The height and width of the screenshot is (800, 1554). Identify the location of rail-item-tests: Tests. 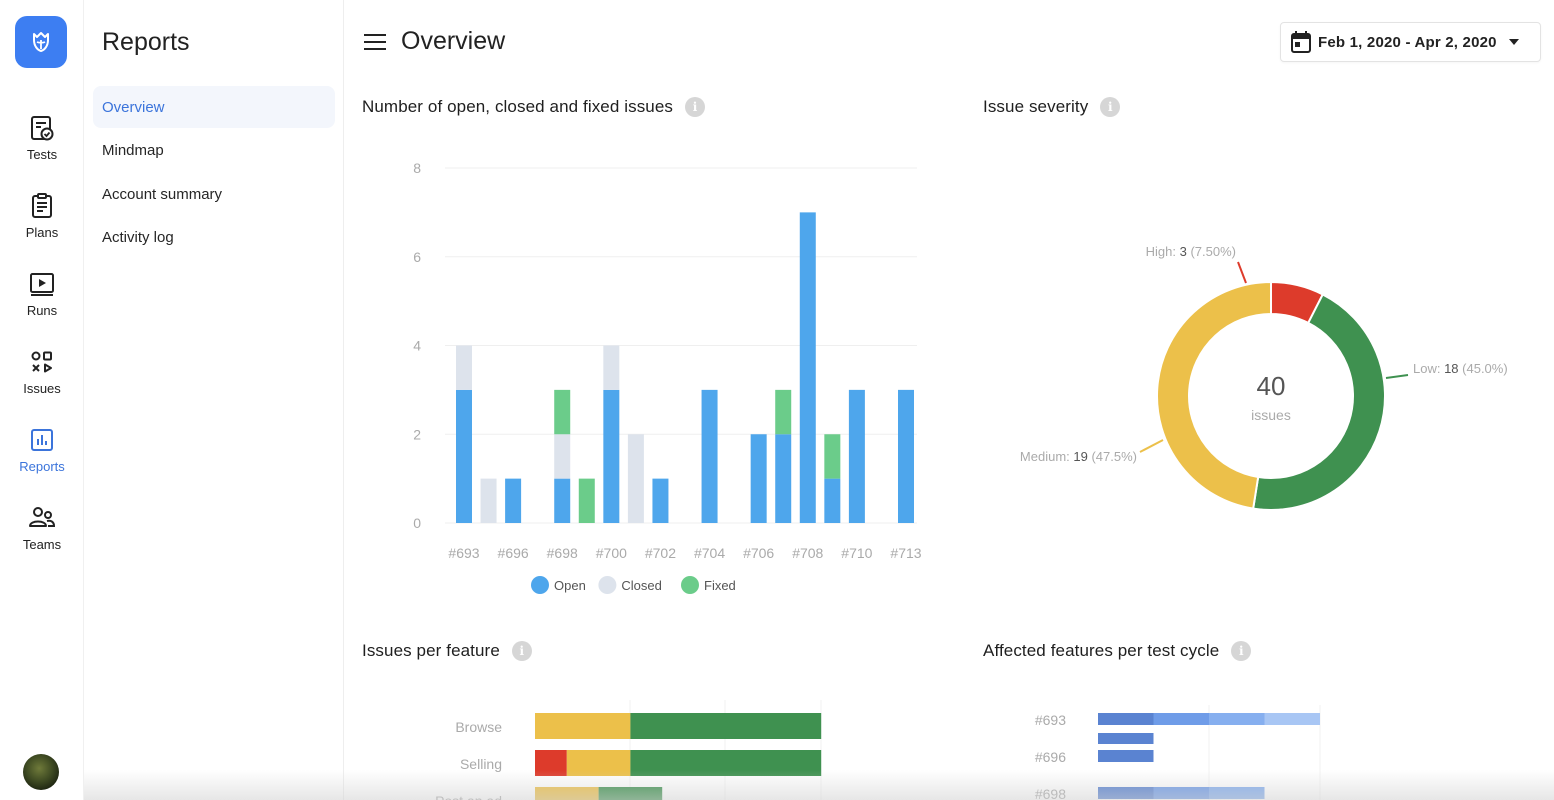
(42, 138).